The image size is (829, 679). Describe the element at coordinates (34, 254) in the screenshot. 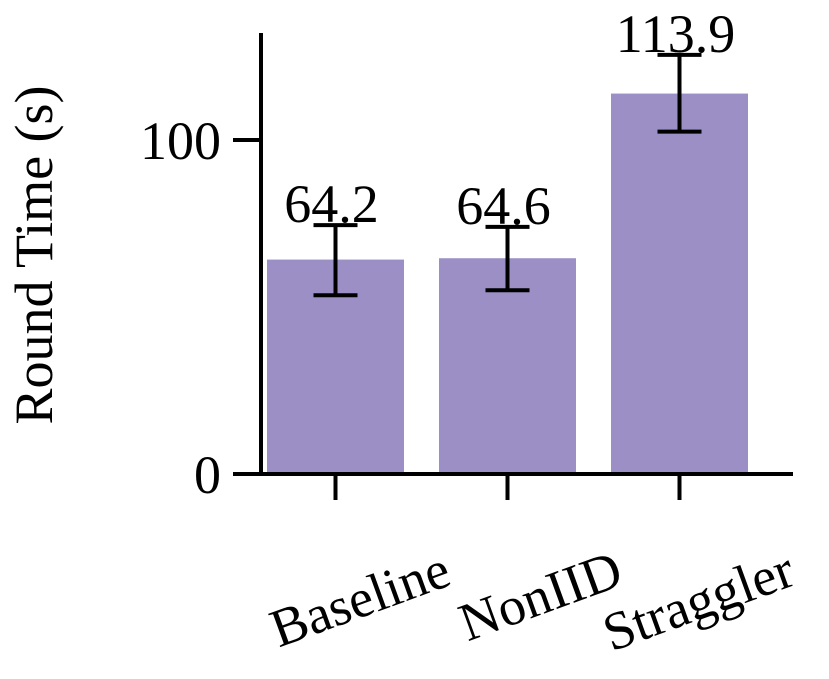

I see `y-axis-title: Round Time (s)` at that location.